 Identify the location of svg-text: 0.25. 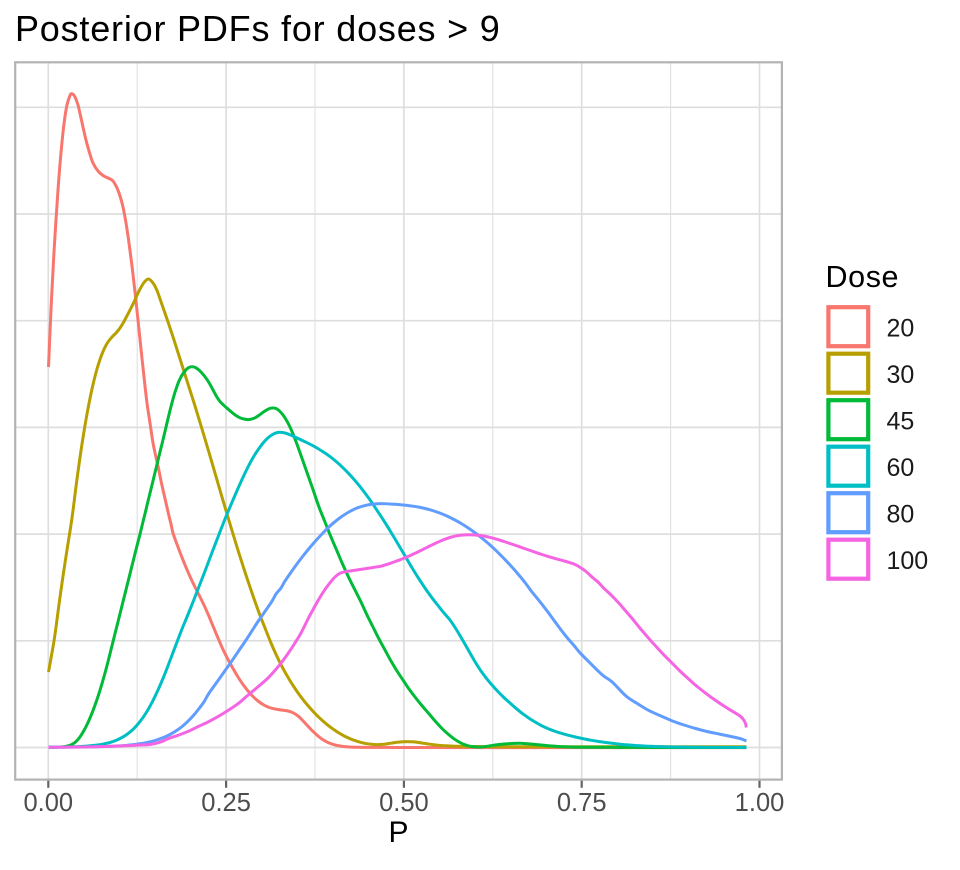
(226, 803).